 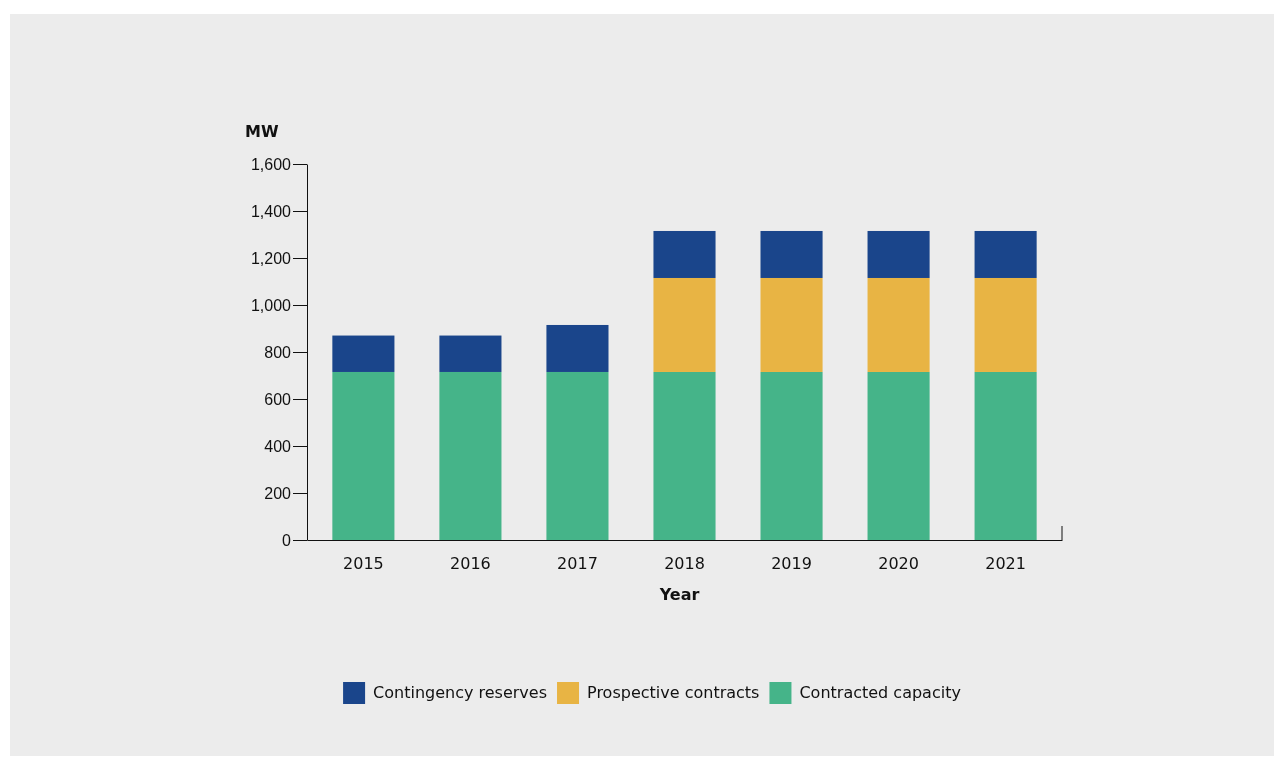 I want to click on y-tick-label: 0, so click(x=287, y=540).